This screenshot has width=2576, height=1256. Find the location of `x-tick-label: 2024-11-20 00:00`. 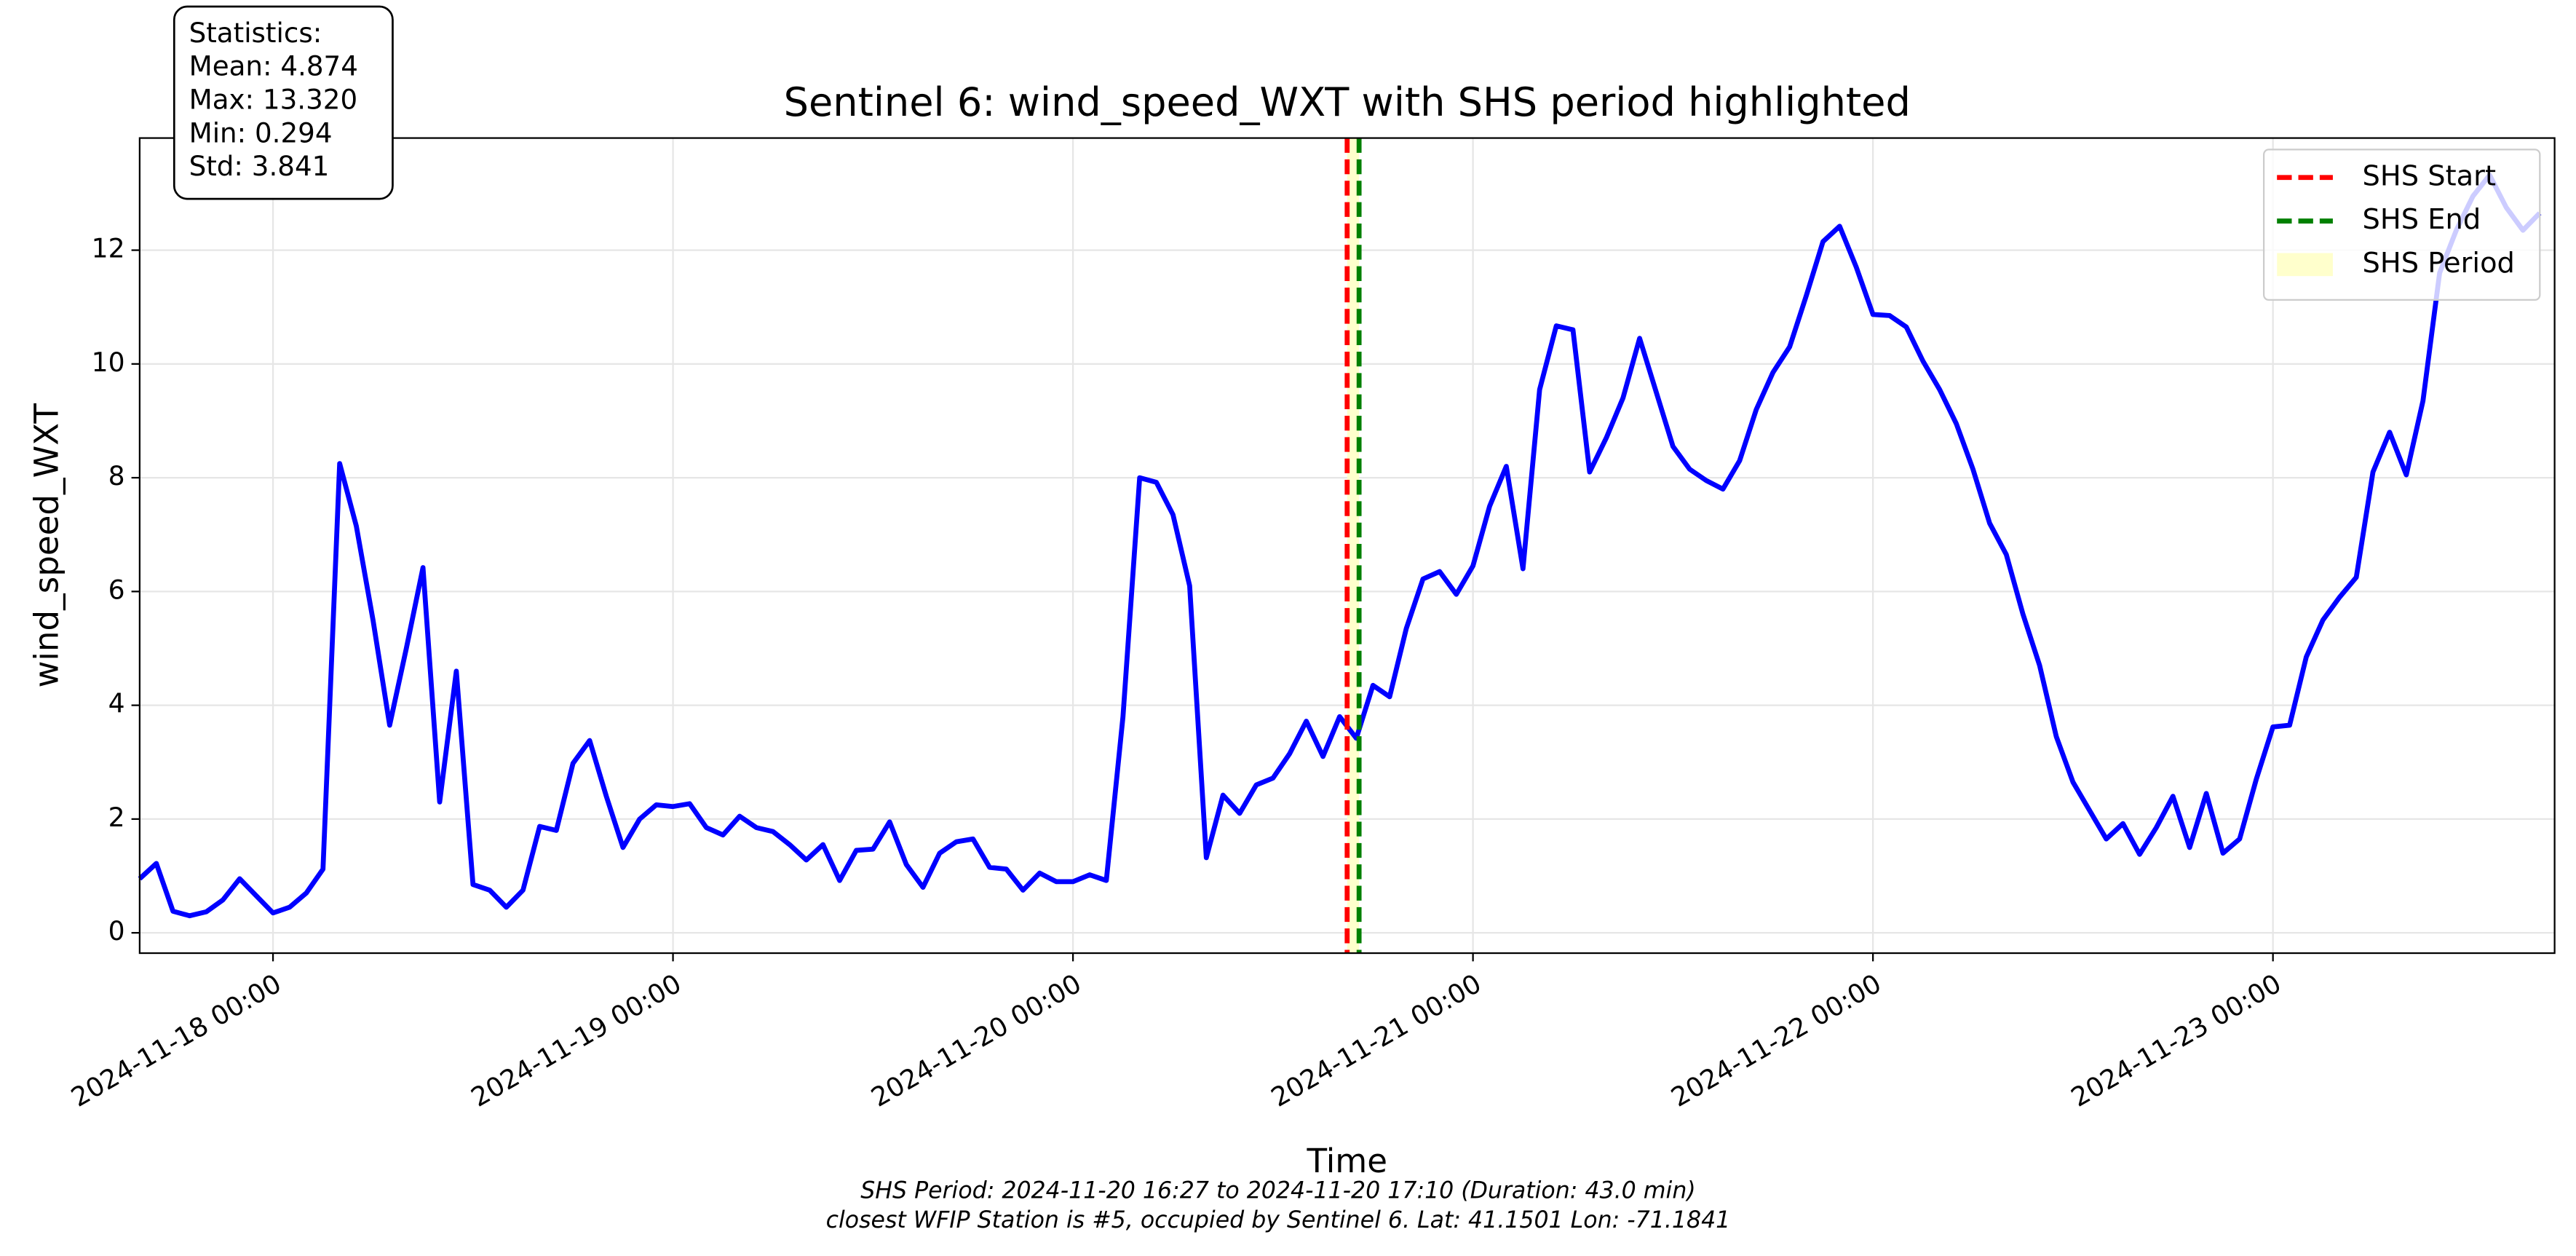

x-tick-label: 2024-11-20 00:00 is located at coordinates (975, 1040).